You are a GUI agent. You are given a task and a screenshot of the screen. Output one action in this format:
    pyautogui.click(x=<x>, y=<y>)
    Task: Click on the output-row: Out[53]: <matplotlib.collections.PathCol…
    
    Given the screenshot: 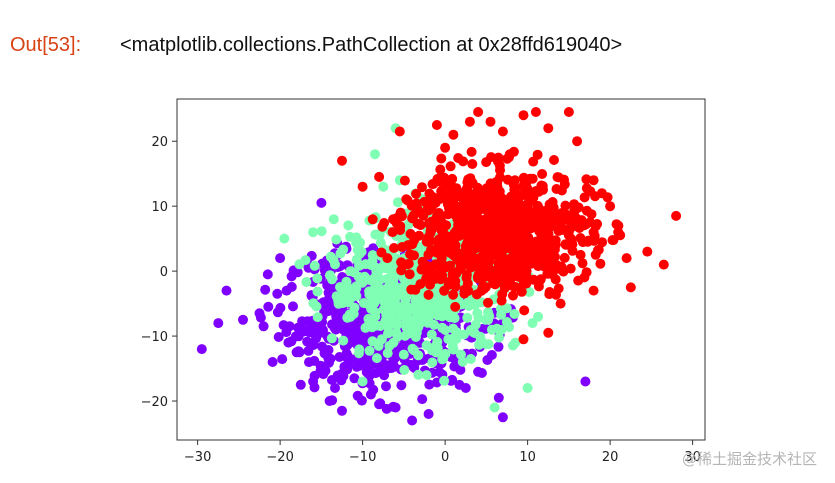 What is the action you would take?
    pyautogui.click(x=316, y=45)
    